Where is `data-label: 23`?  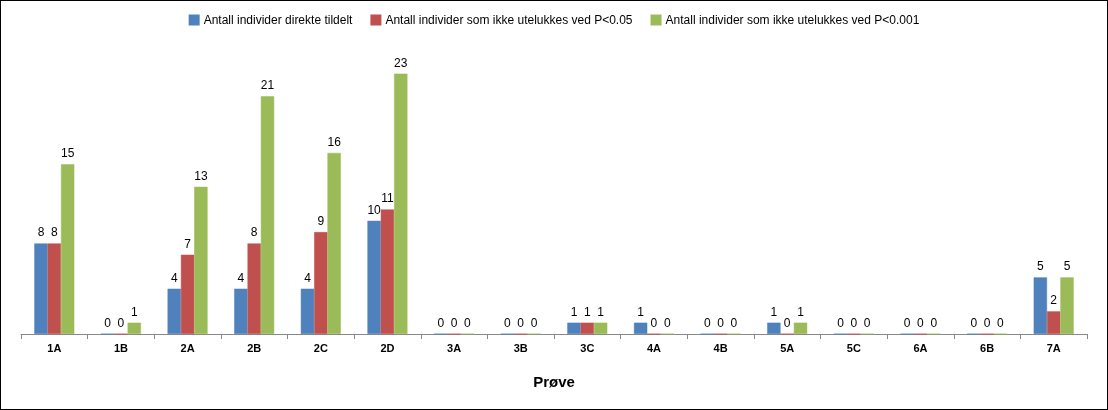 data-label: 23 is located at coordinates (401, 62).